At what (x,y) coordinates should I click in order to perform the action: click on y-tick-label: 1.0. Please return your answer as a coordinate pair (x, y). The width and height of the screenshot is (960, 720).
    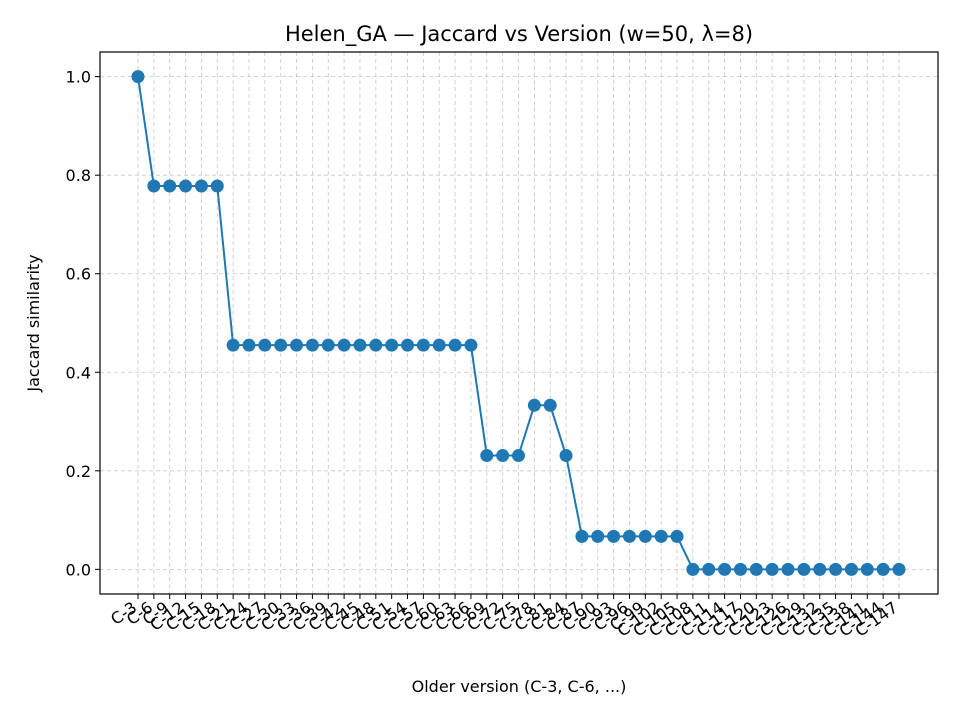
    Looking at the image, I should click on (78, 77).